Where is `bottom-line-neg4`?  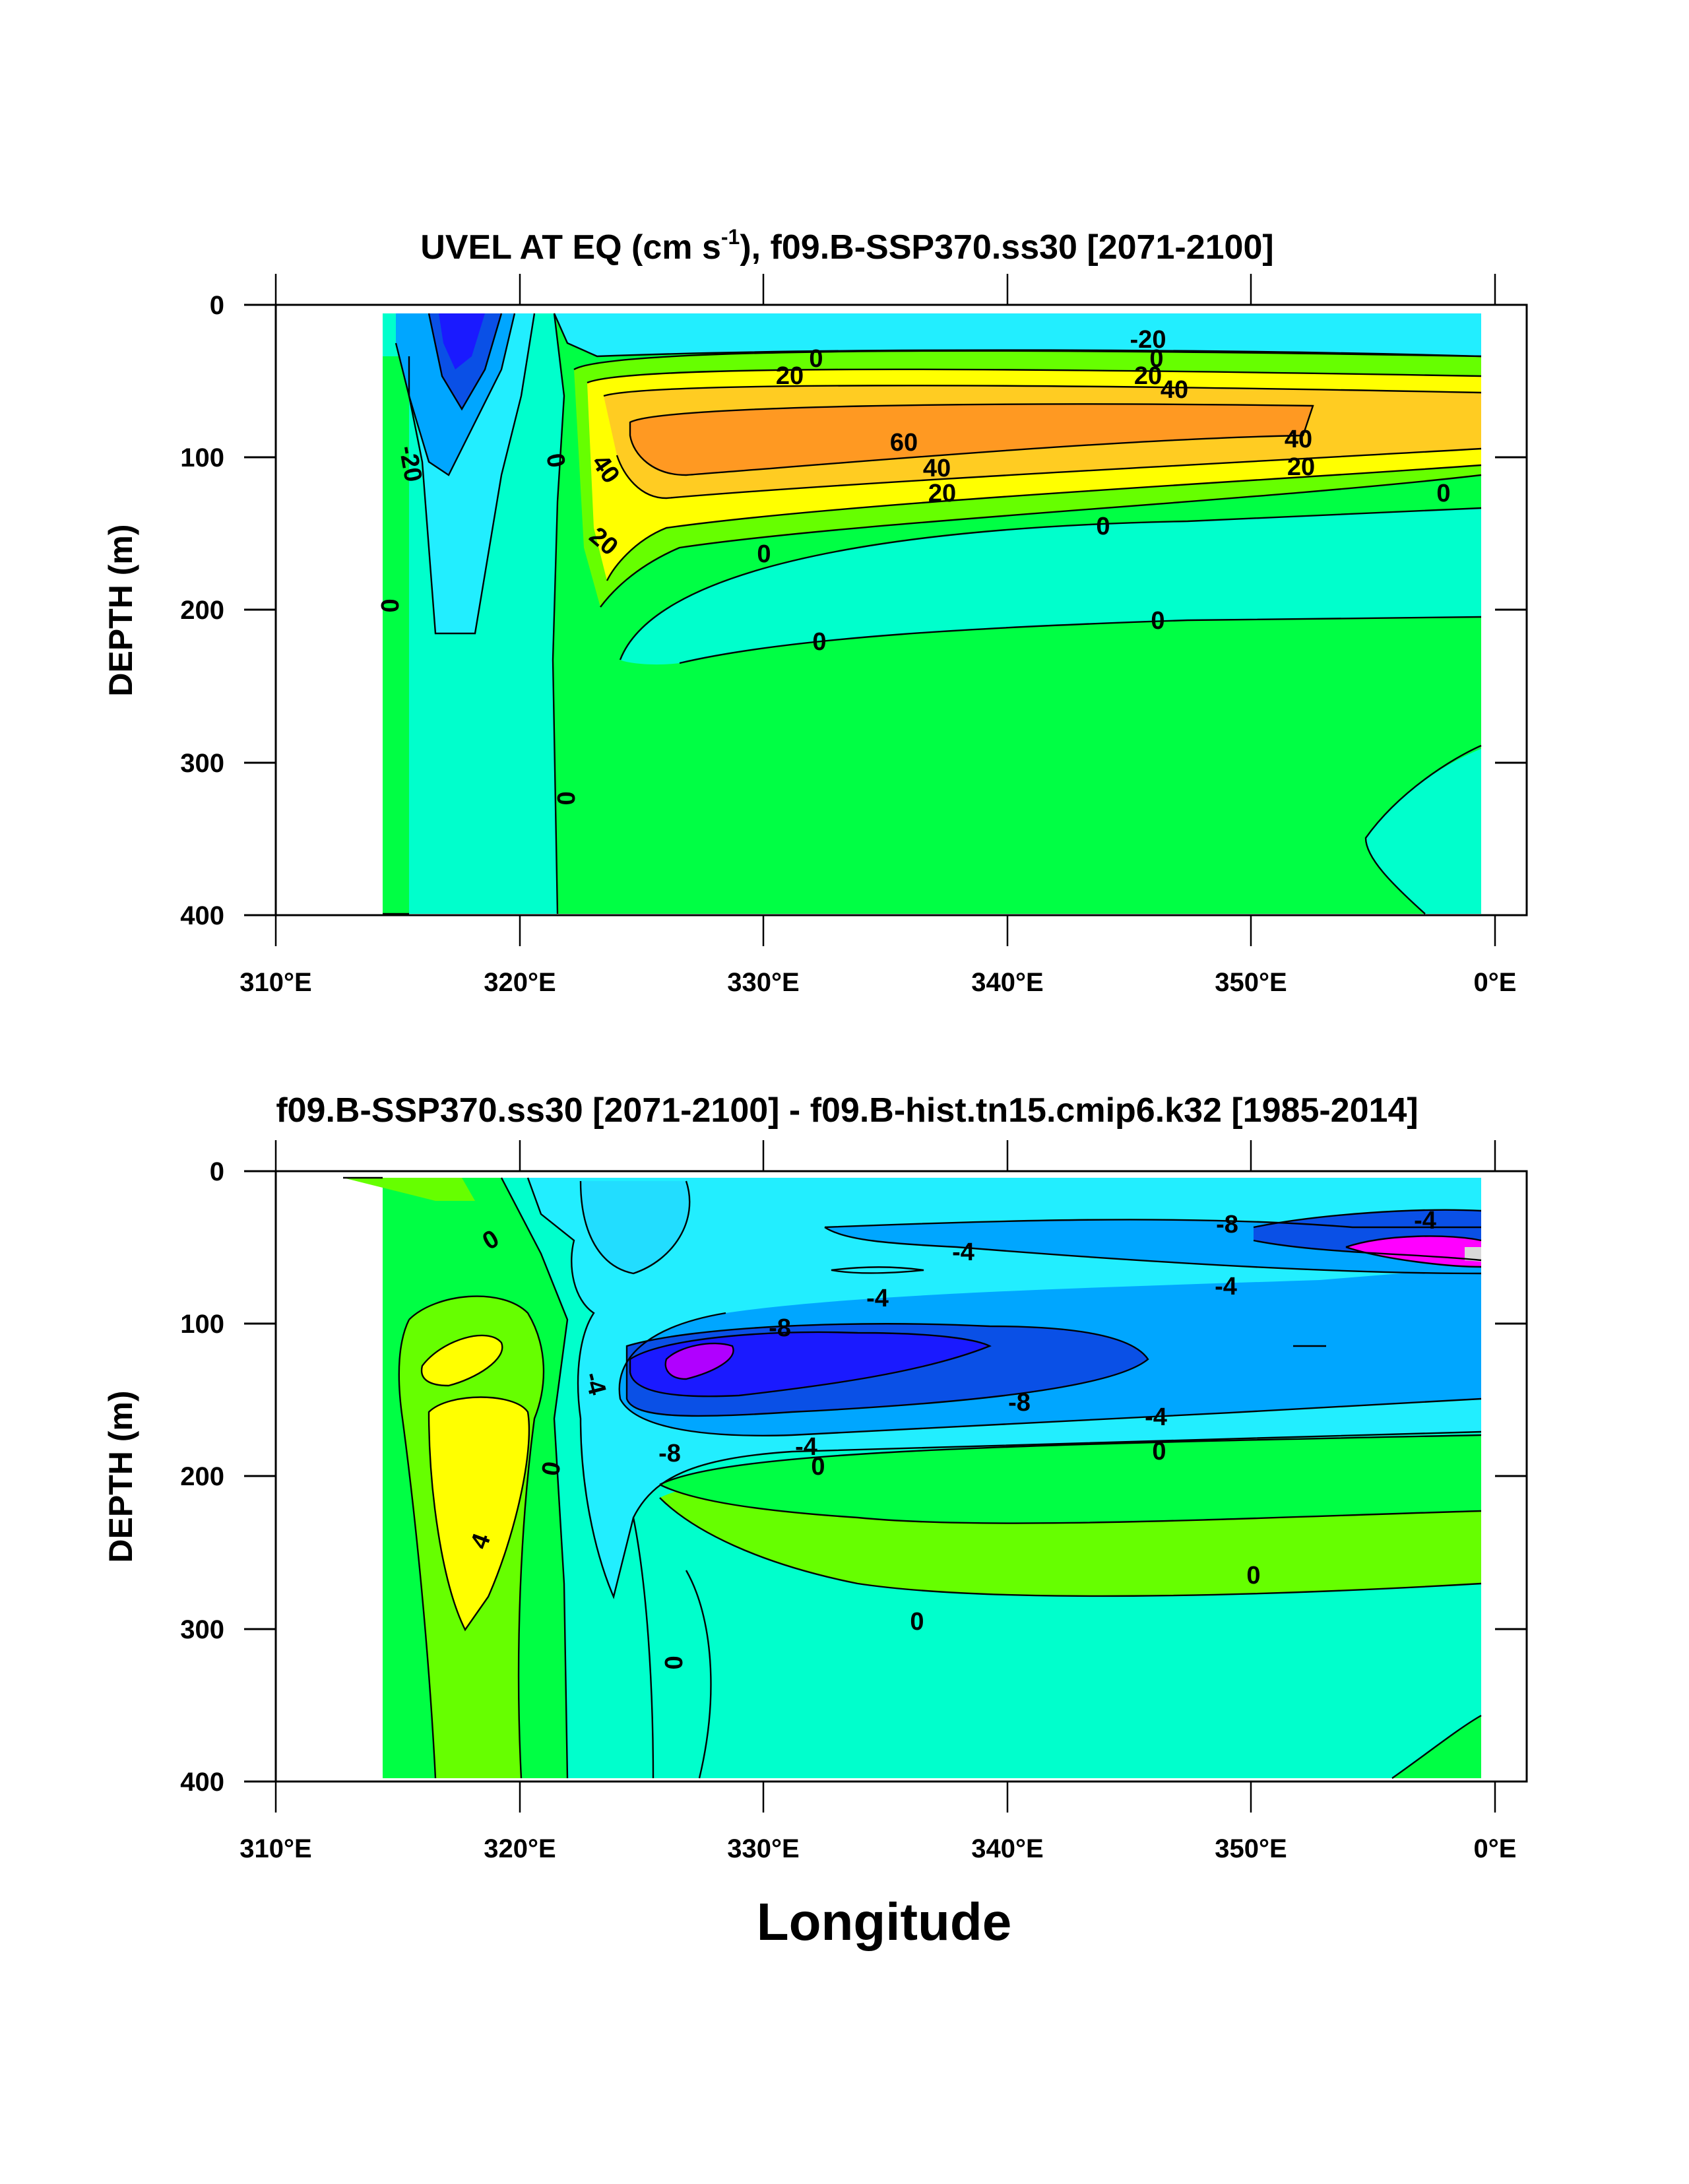
bottom-line-neg4 is located at coordinates (1050, 1374).